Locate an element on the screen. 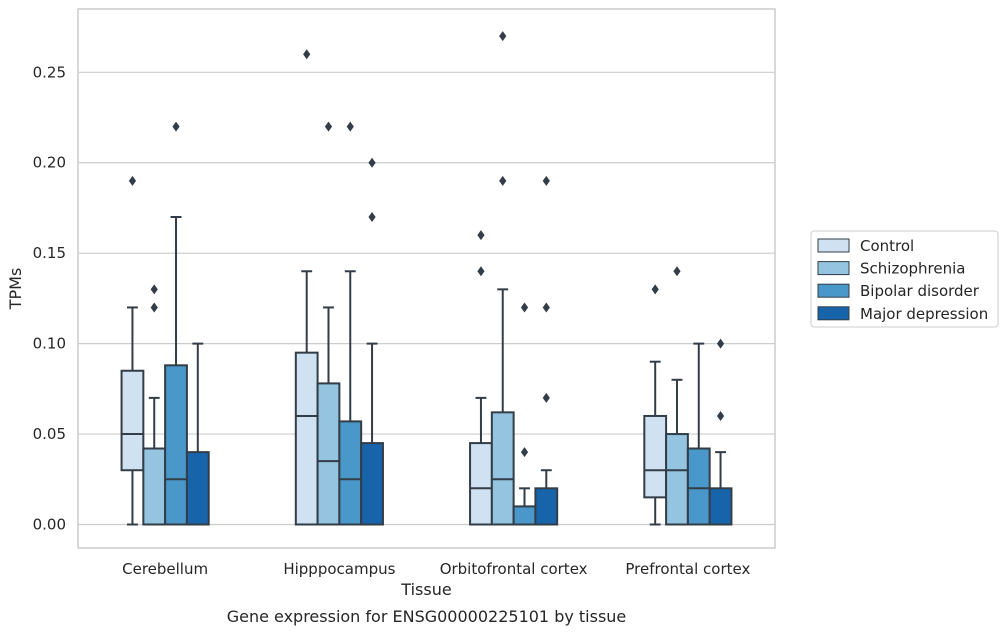 Image resolution: width=1007 pixels, height=634 pixels. y-tick-label: 0.05 is located at coordinates (49, 434).